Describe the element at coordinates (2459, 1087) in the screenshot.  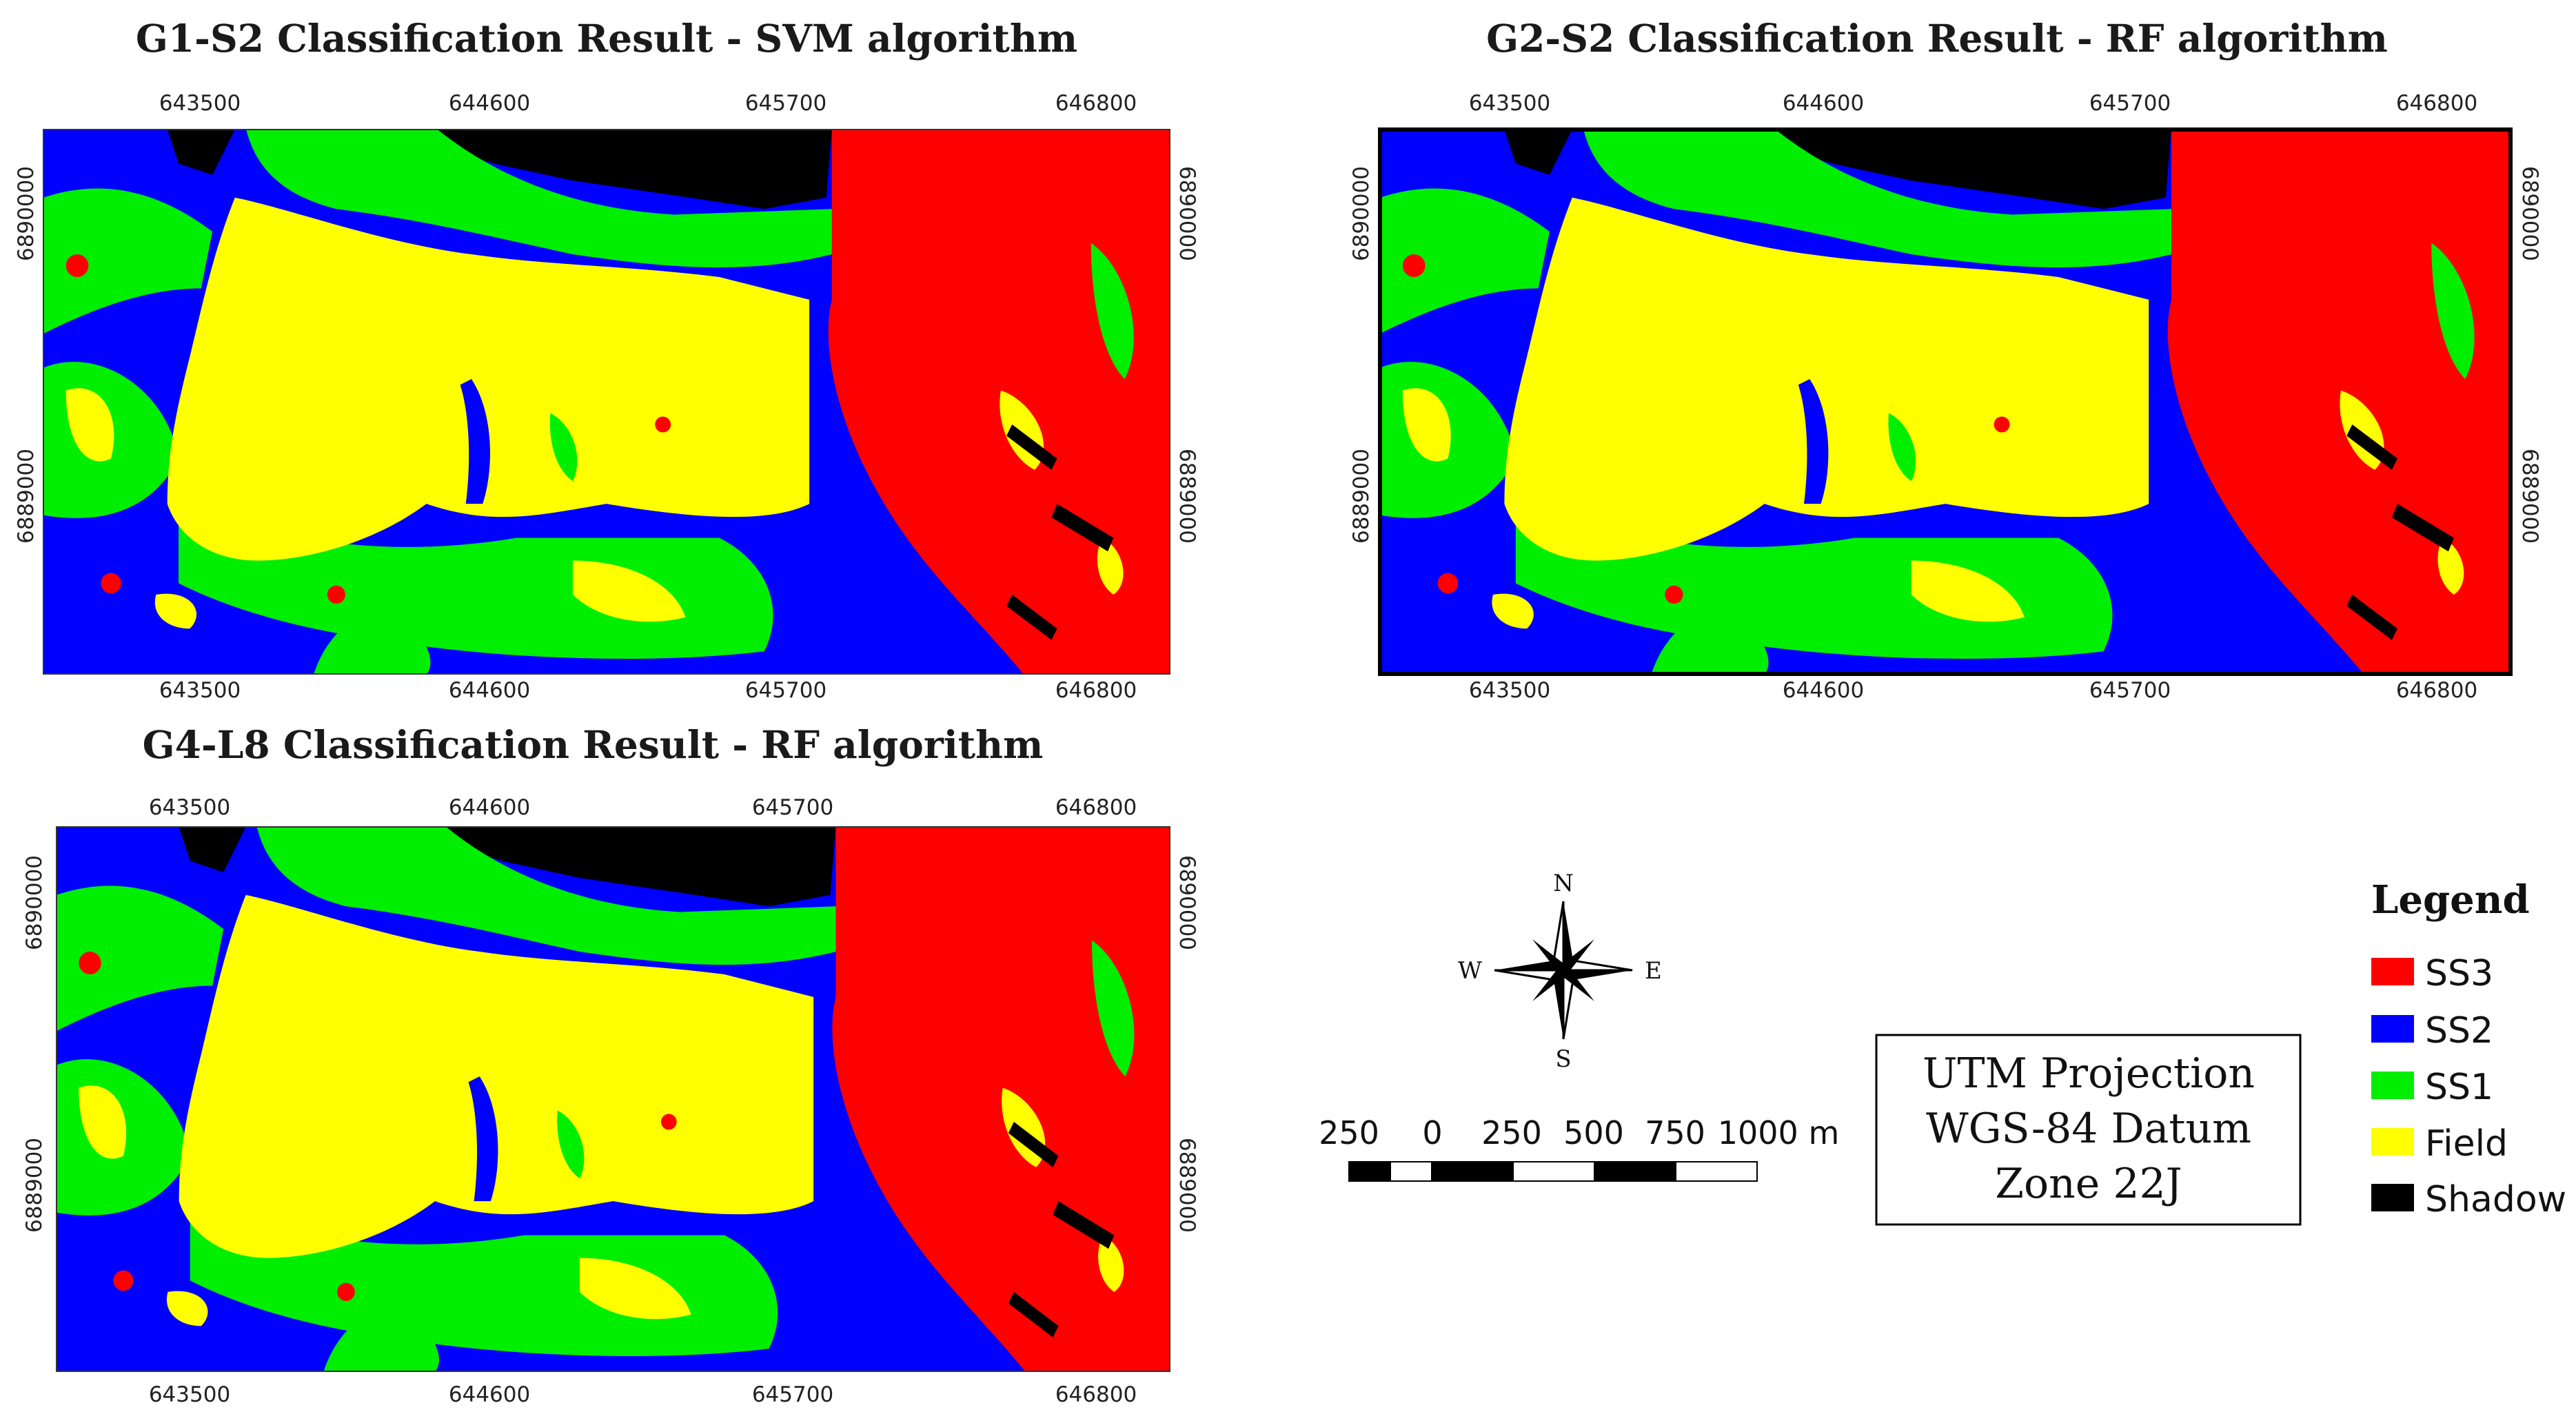
I see `legend-label: SS1` at that location.